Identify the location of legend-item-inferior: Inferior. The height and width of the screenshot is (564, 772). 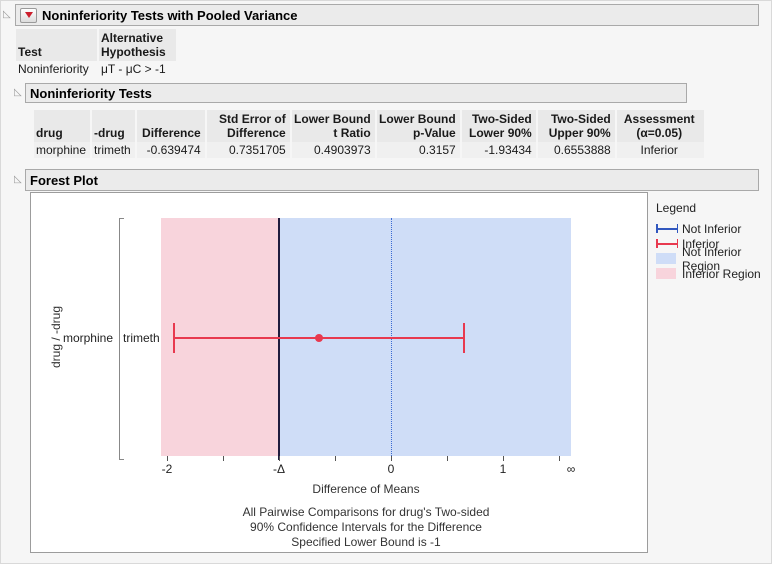
(714, 243).